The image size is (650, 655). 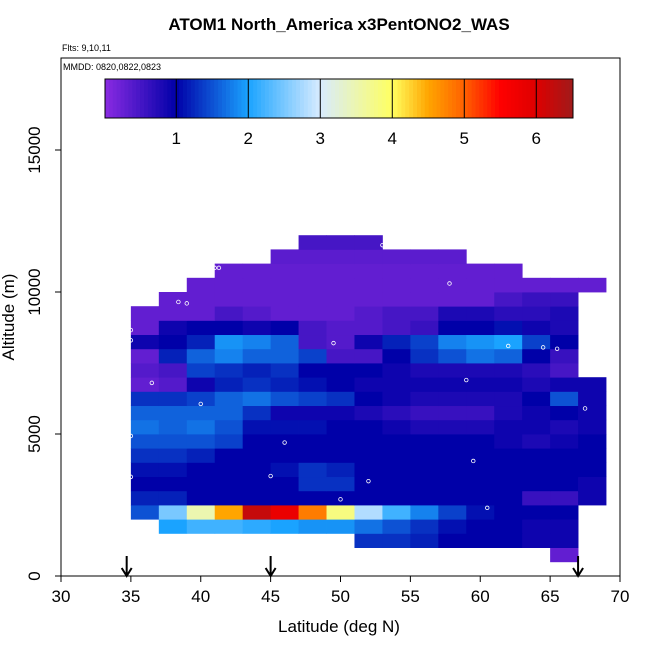 I want to click on annotation: MMDD: 0820,0822,0823, so click(x=112, y=67).